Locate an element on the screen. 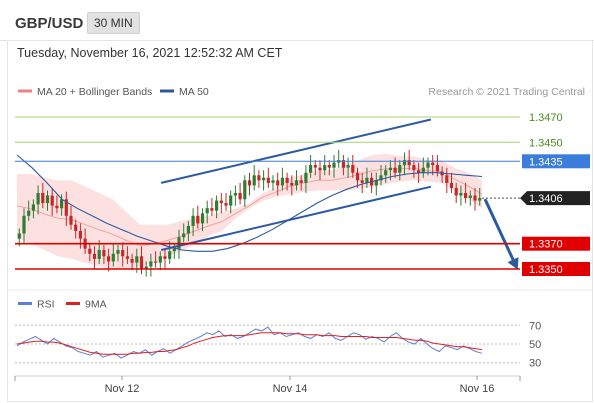 This screenshot has width=594, height=403. level-resistance: 1.3450 is located at coordinates (289, 143).